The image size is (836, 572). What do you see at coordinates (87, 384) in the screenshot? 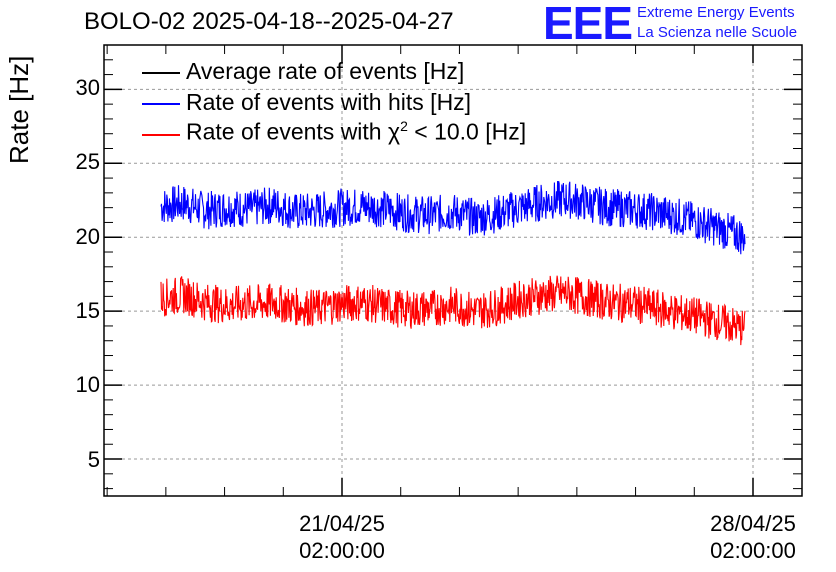
I see `y-tick-label-10: 10` at bounding box center [87, 384].